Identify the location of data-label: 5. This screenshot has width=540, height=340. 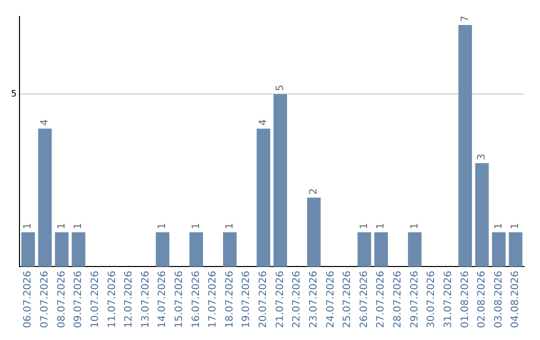
(280, 88).